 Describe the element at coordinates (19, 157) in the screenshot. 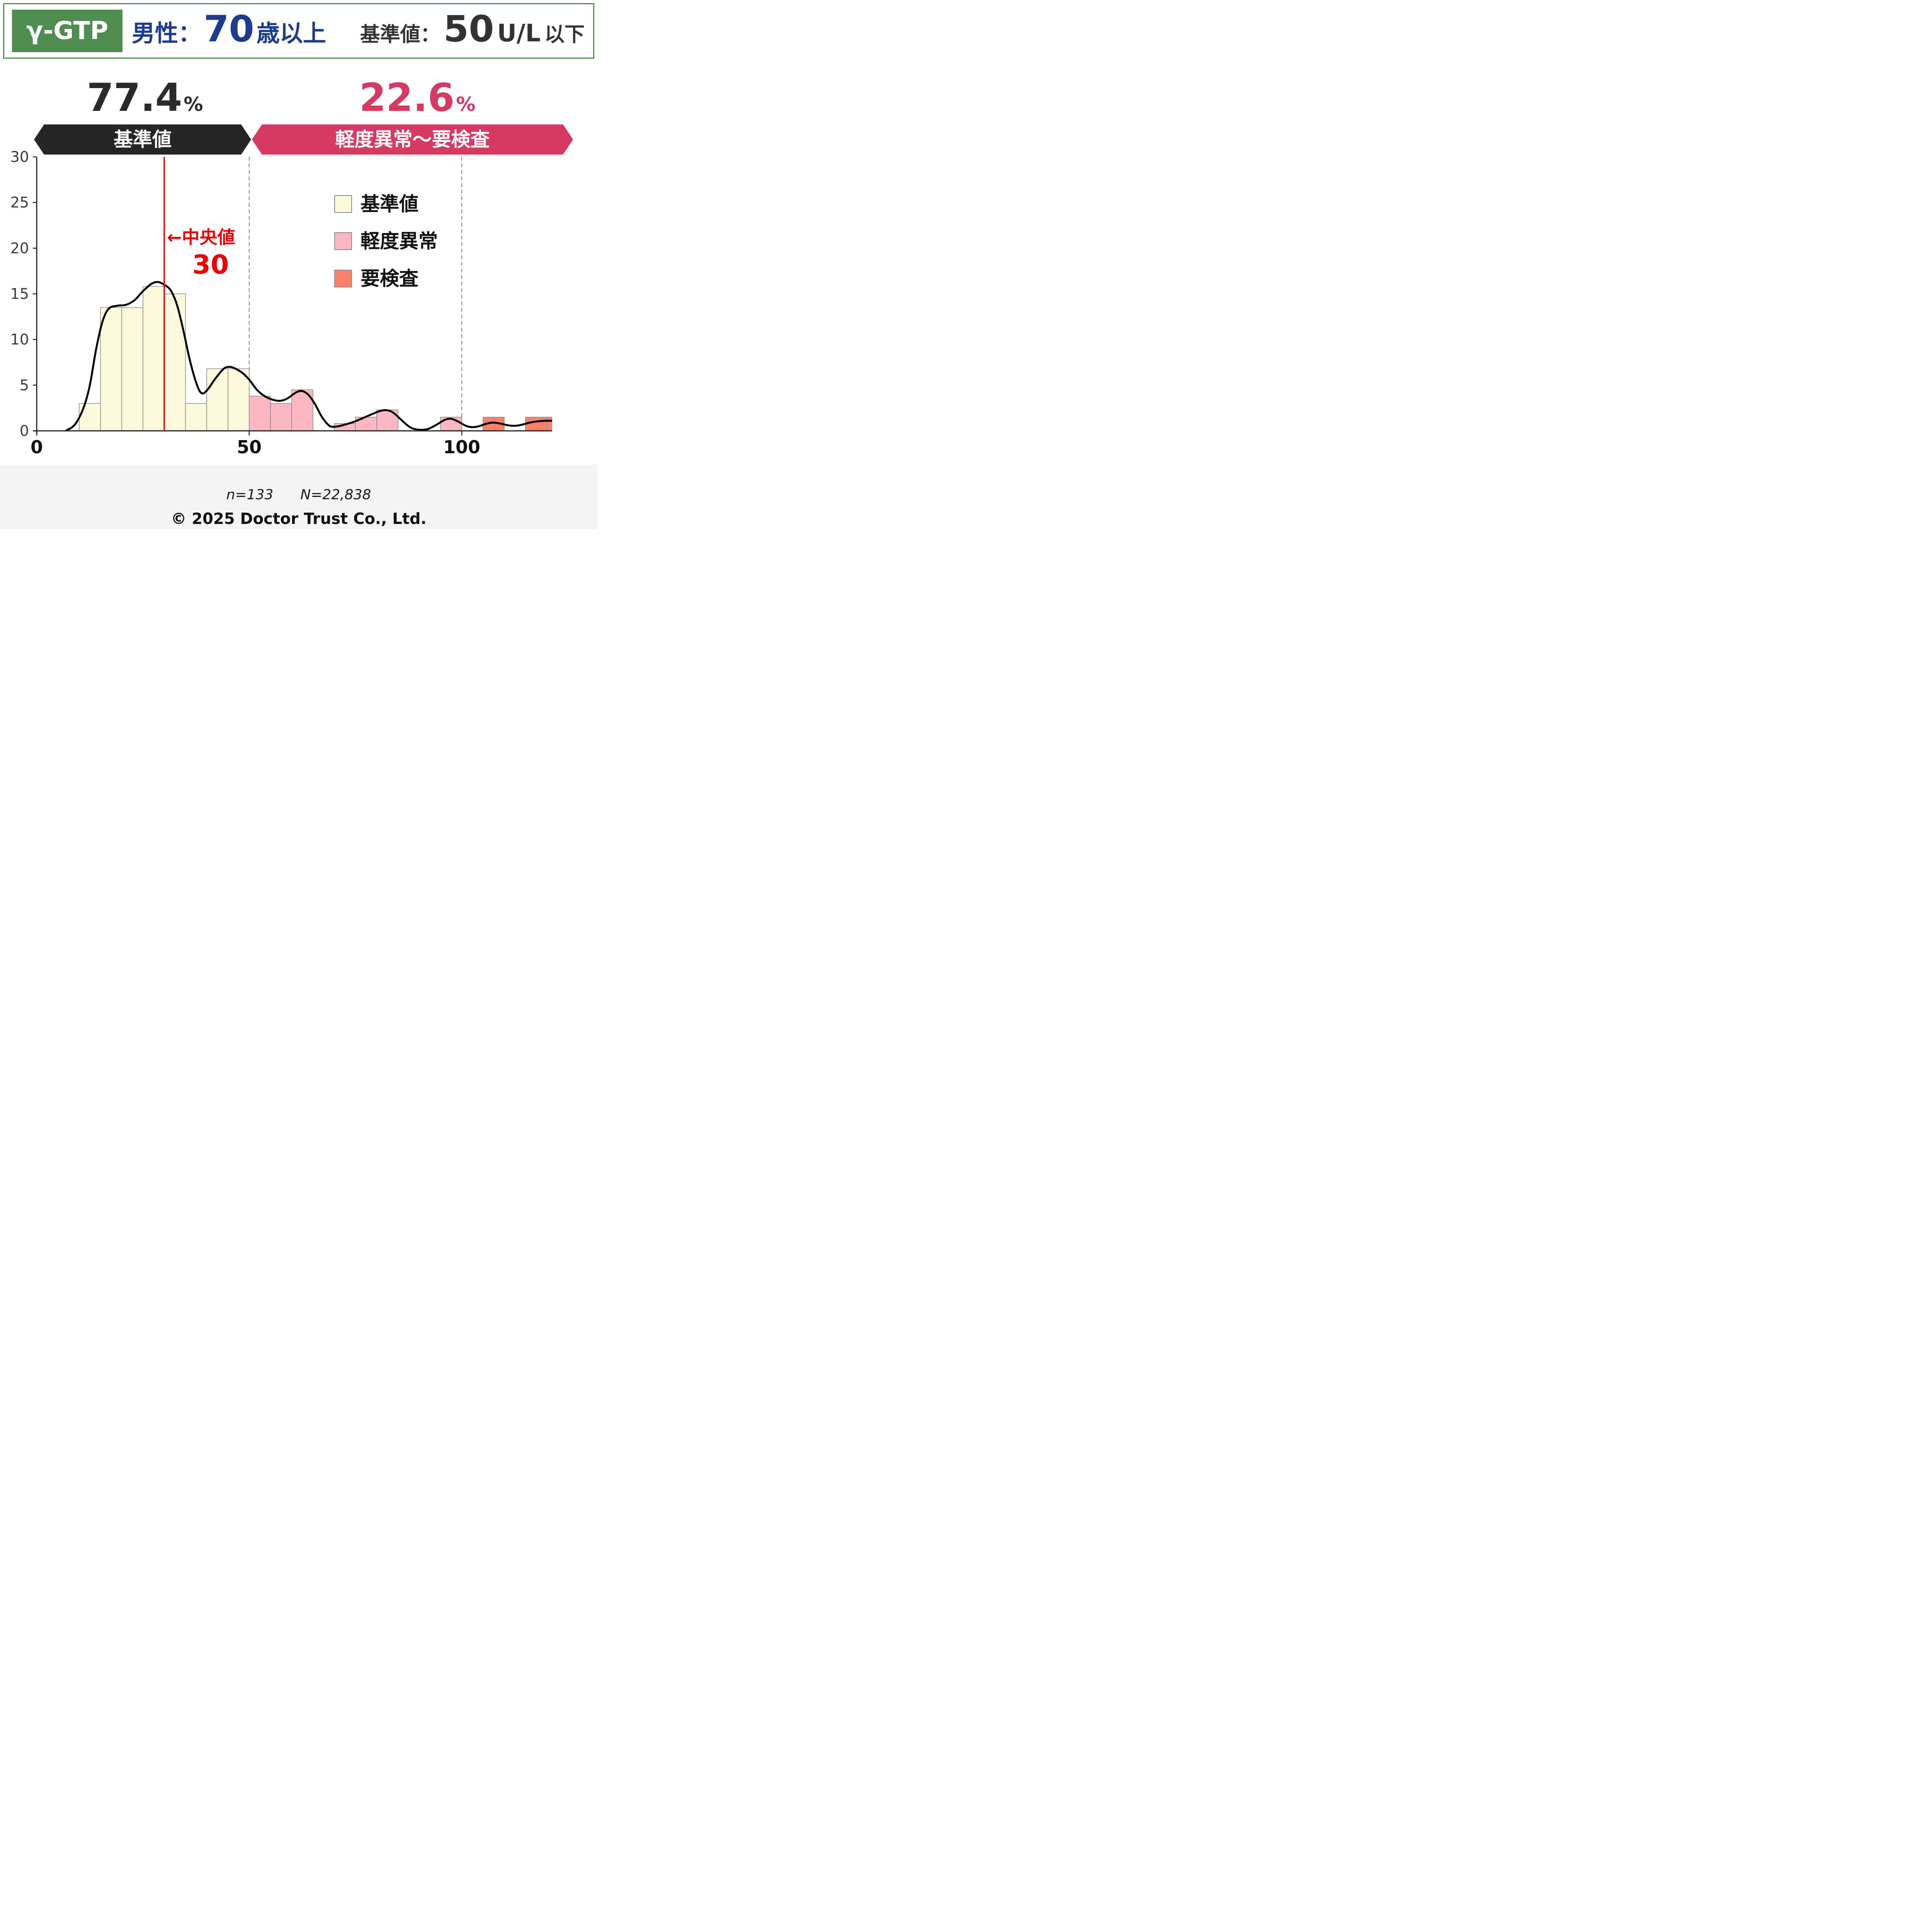

I see `y-tick-label-30: 30` at that location.